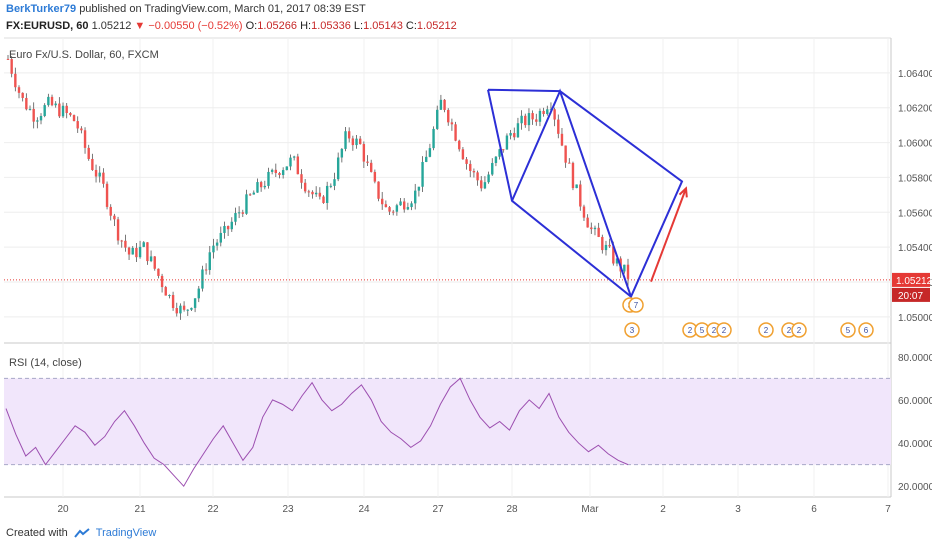 Image resolution: width=932 pixels, height=550 pixels. What do you see at coordinates (915, 144) in the screenshot?
I see `price-tick-label: 1.06000` at bounding box center [915, 144].